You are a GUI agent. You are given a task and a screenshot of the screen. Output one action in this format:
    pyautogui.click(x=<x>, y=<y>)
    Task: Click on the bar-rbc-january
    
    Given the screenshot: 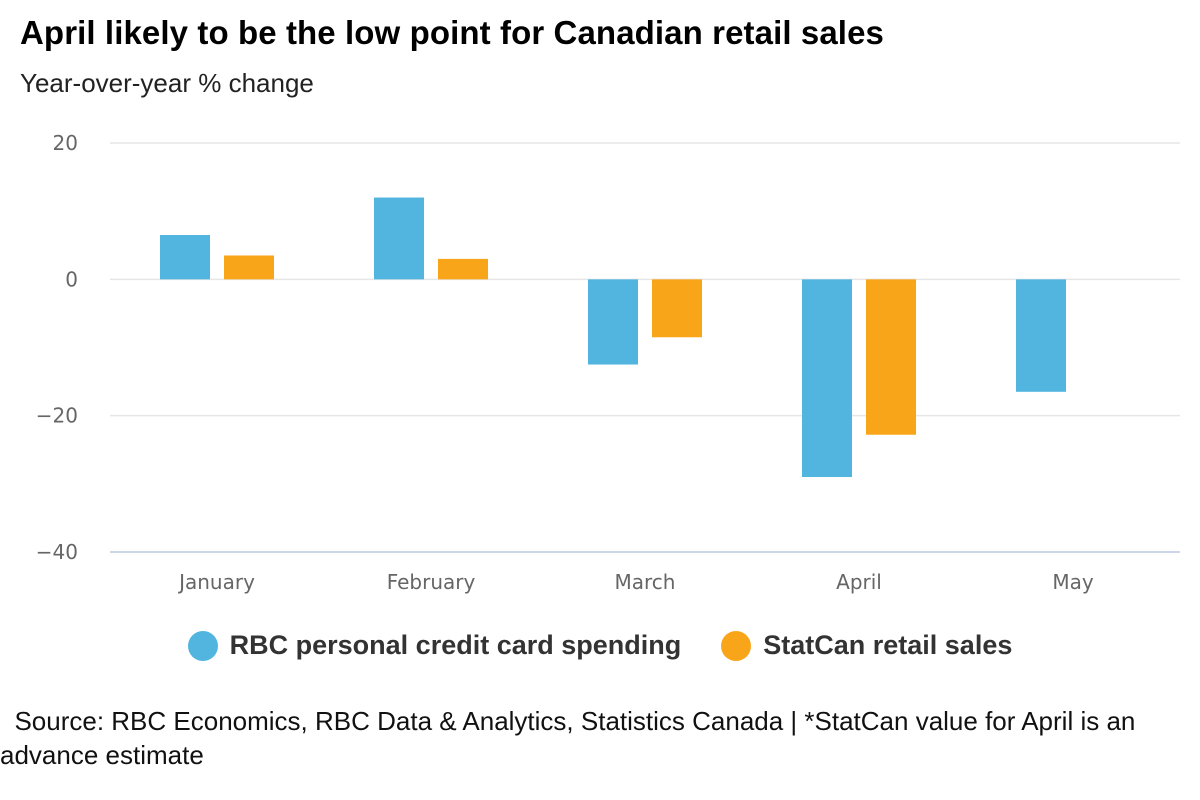 What is the action you would take?
    pyautogui.click(x=185, y=257)
    